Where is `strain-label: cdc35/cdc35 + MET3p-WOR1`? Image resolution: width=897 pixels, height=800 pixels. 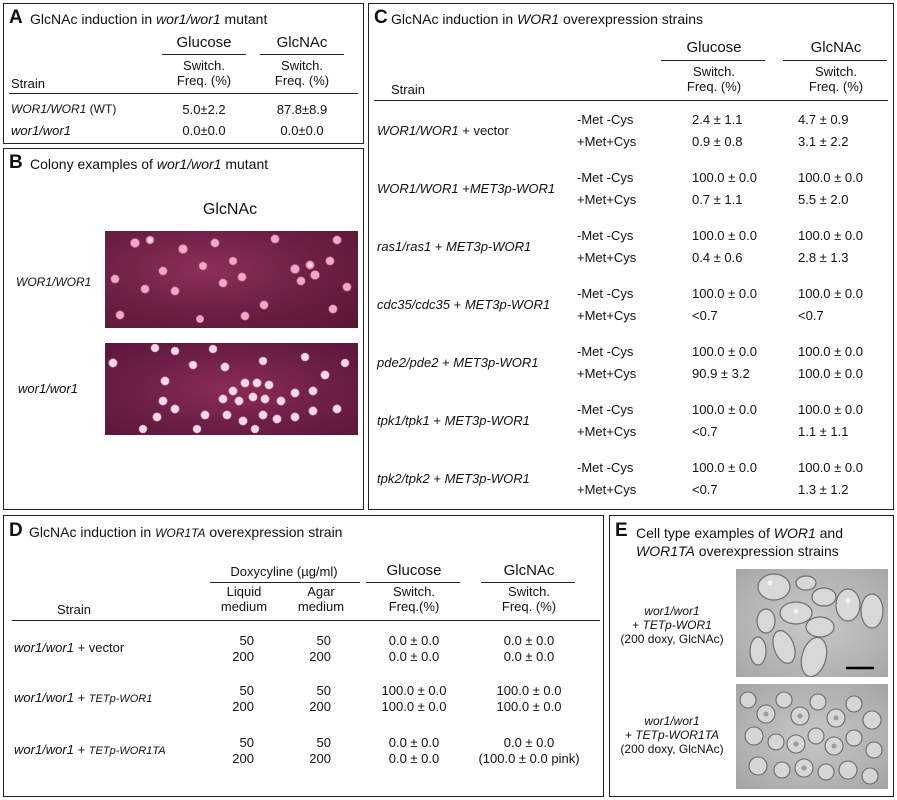
strain-label: cdc35/cdc35 + MET3p-WOR1 is located at coordinates (463, 304).